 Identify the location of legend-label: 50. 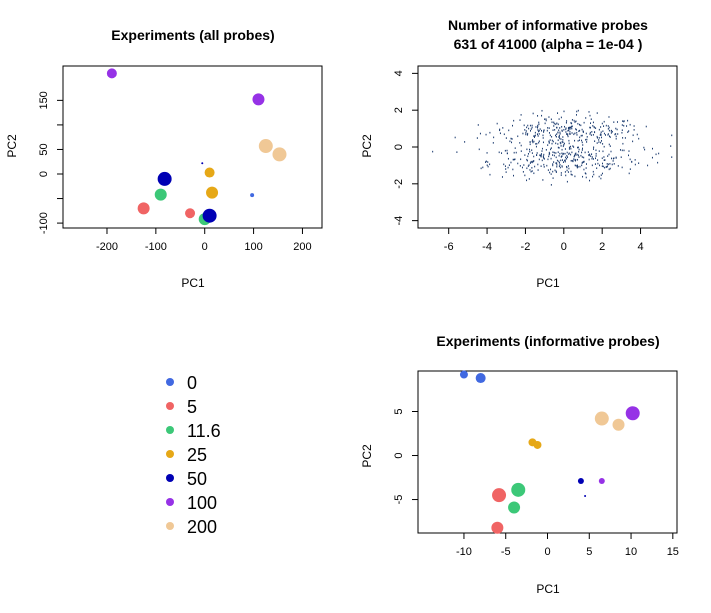
(197, 479).